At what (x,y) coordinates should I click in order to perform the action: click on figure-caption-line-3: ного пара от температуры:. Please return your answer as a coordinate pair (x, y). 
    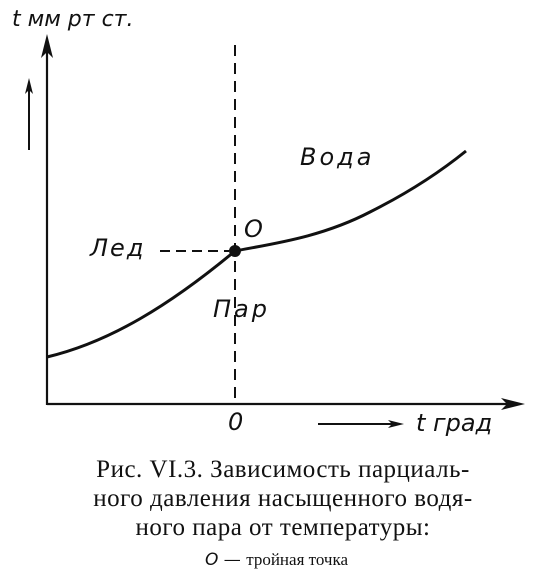
    Looking at the image, I should click on (283, 527).